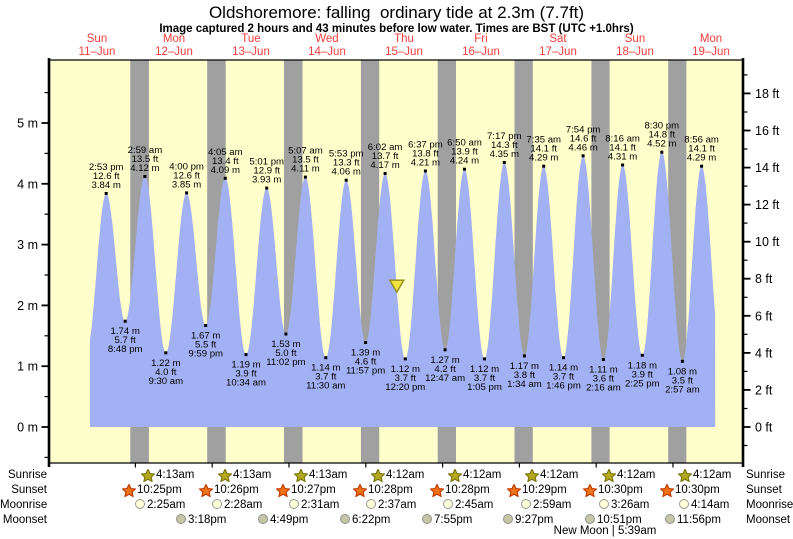  What do you see at coordinates (404, 39) in the screenshot?
I see `day-name: Thu` at bounding box center [404, 39].